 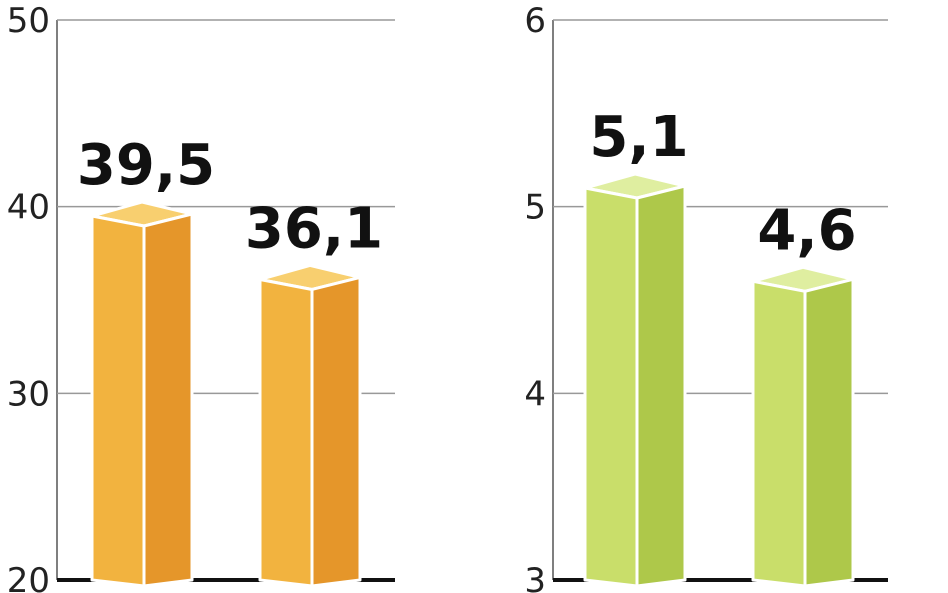 What do you see at coordinates (638, 137) in the screenshot?
I see `data-label: 5,1` at bounding box center [638, 137].